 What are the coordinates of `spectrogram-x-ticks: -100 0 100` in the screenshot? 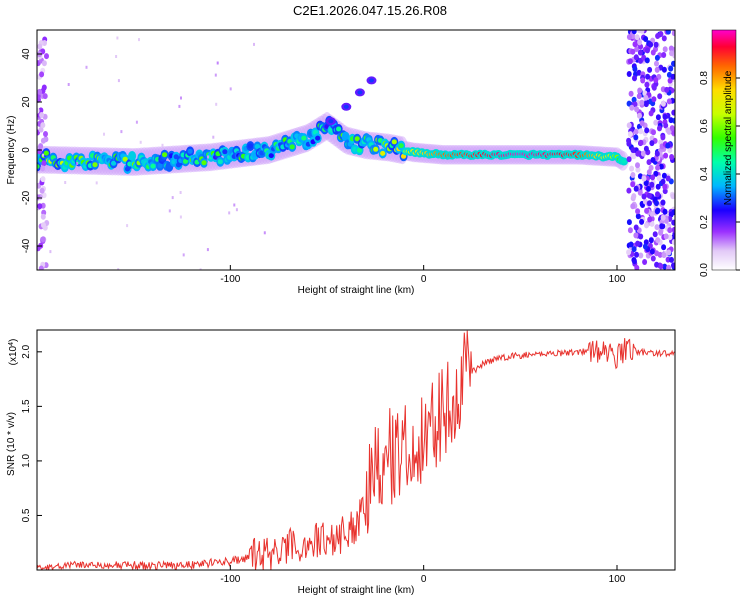 It's located at (423, 275).